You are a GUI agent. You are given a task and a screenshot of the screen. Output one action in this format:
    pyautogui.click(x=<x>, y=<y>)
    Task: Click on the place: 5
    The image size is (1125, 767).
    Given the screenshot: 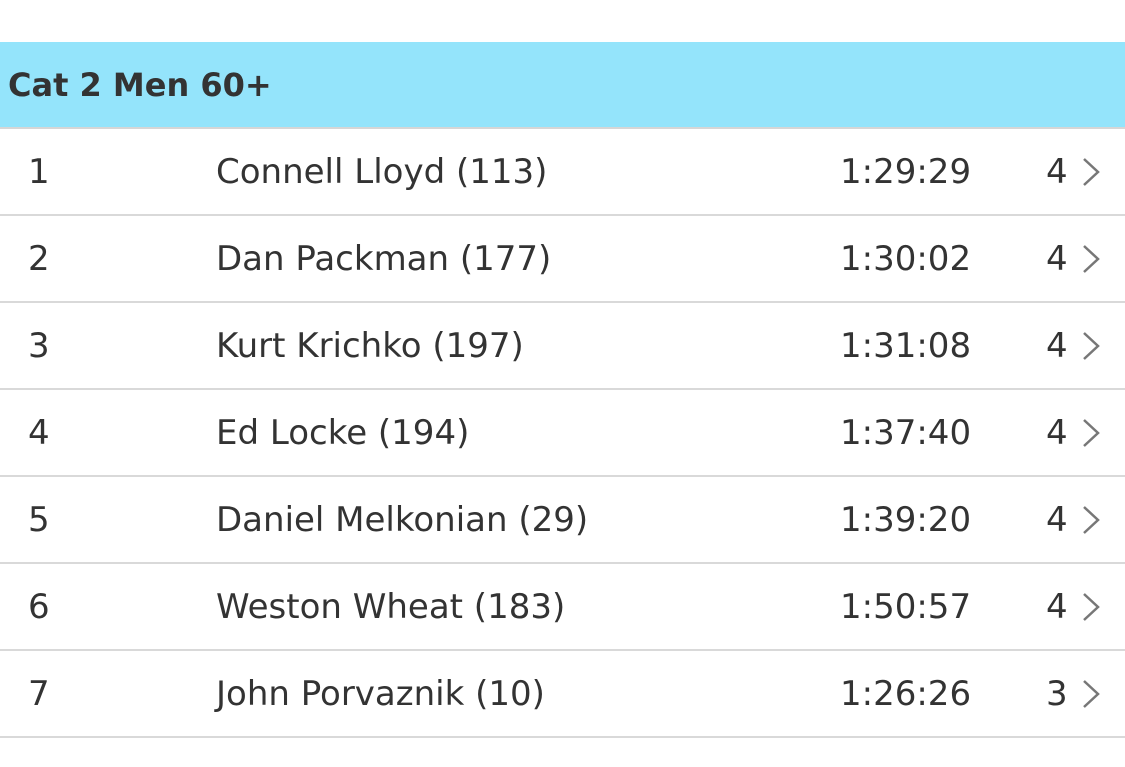 What is the action you would take?
    pyautogui.click(x=39, y=519)
    